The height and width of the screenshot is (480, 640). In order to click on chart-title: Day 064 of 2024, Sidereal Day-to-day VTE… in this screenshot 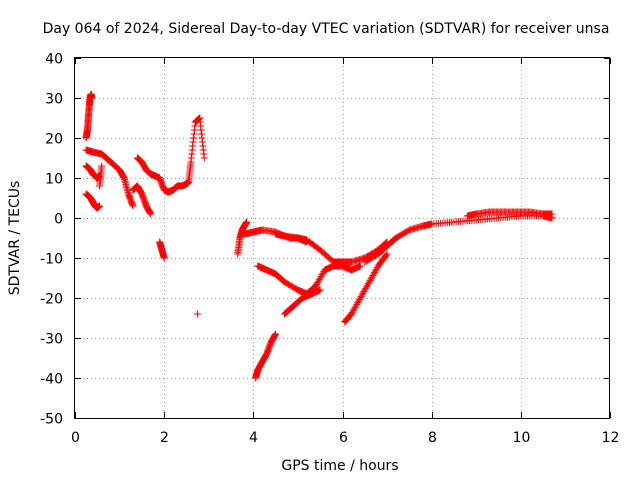, I will do `click(326, 29)`.